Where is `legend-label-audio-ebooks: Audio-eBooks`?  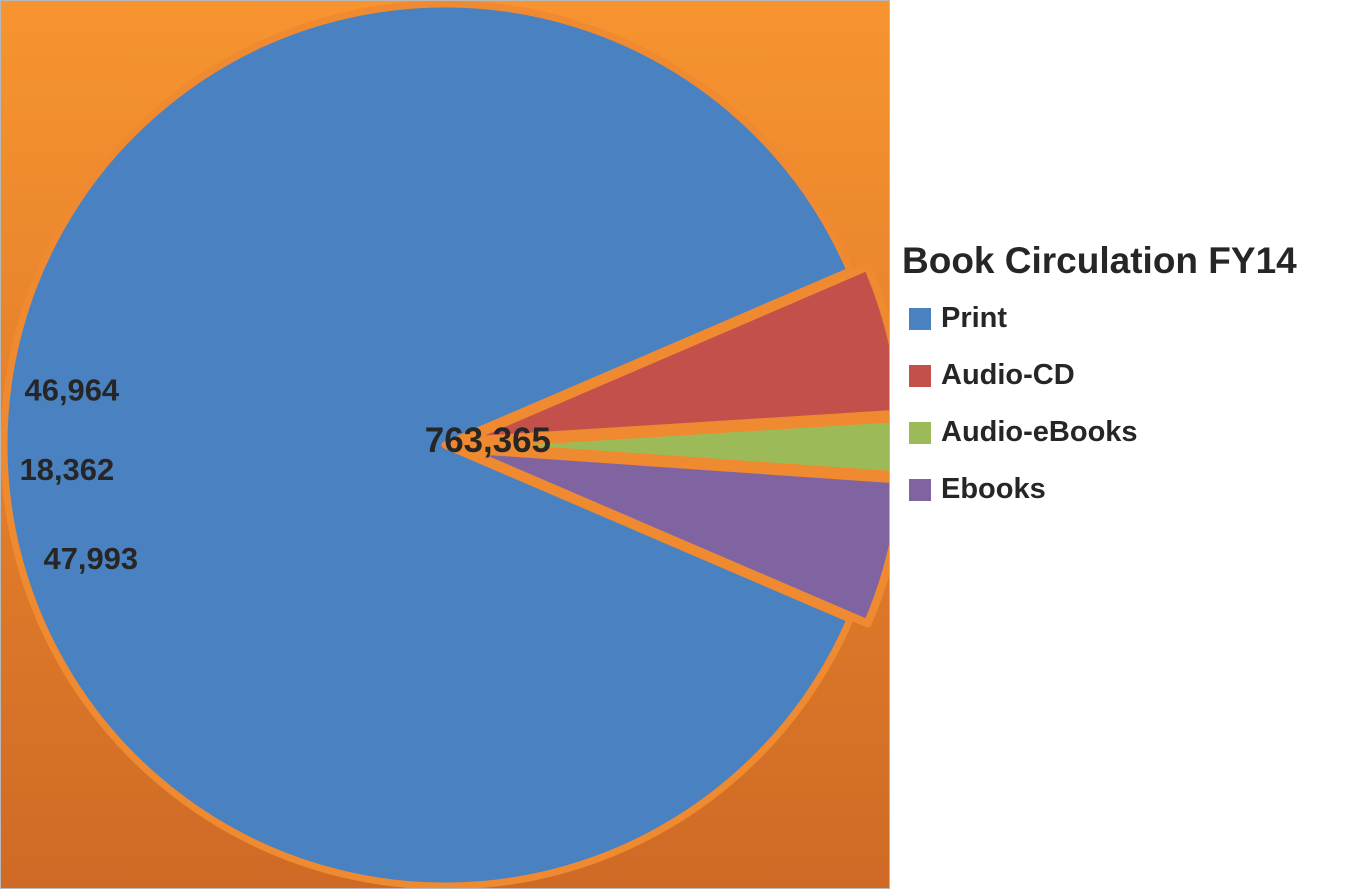 legend-label-audio-ebooks: Audio-eBooks is located at coordinates (1039, 432).